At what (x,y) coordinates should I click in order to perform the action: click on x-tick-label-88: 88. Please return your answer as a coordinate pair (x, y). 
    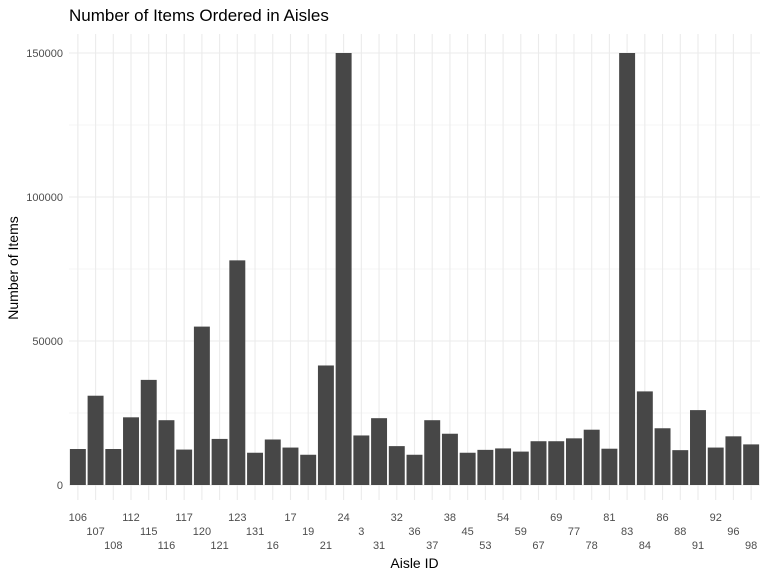
    Looking at the image, I should click on (680, 532).